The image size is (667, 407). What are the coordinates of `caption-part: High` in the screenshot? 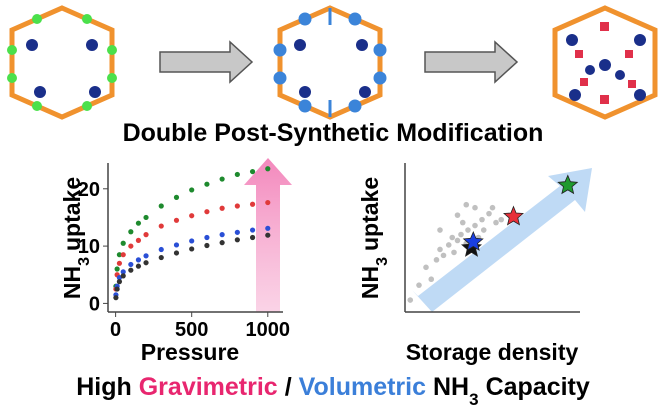 It's located at (104, 387).